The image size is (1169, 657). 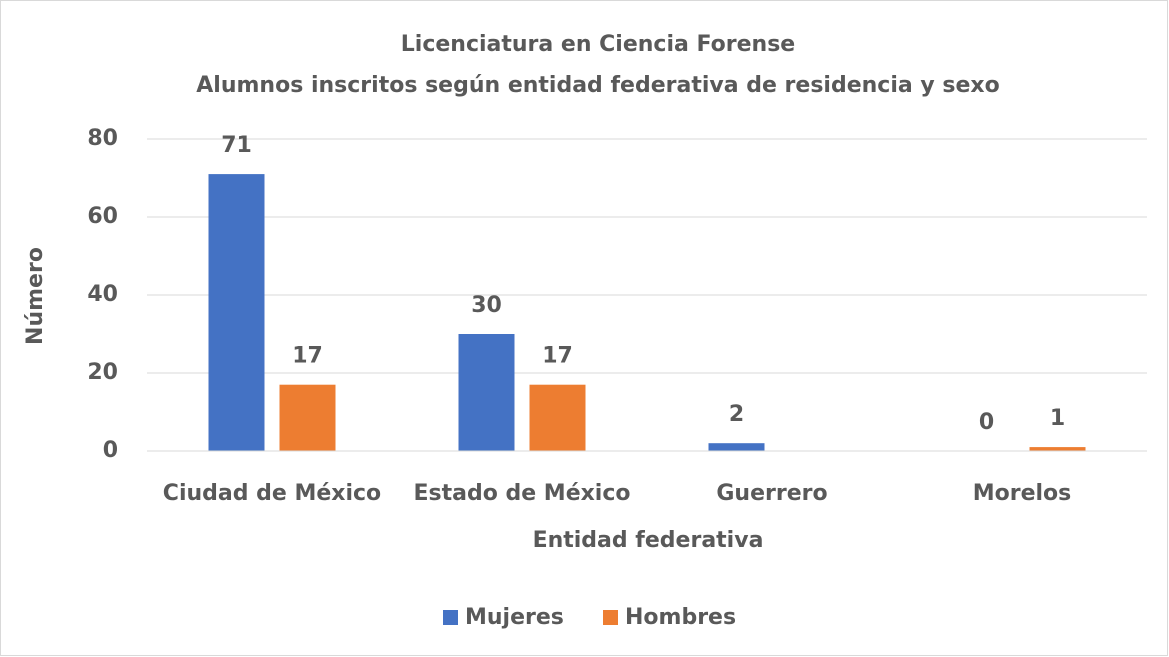 I want to click on chart-title: Licenciatura en Ciencia Forense, so click(x=598, y=44).